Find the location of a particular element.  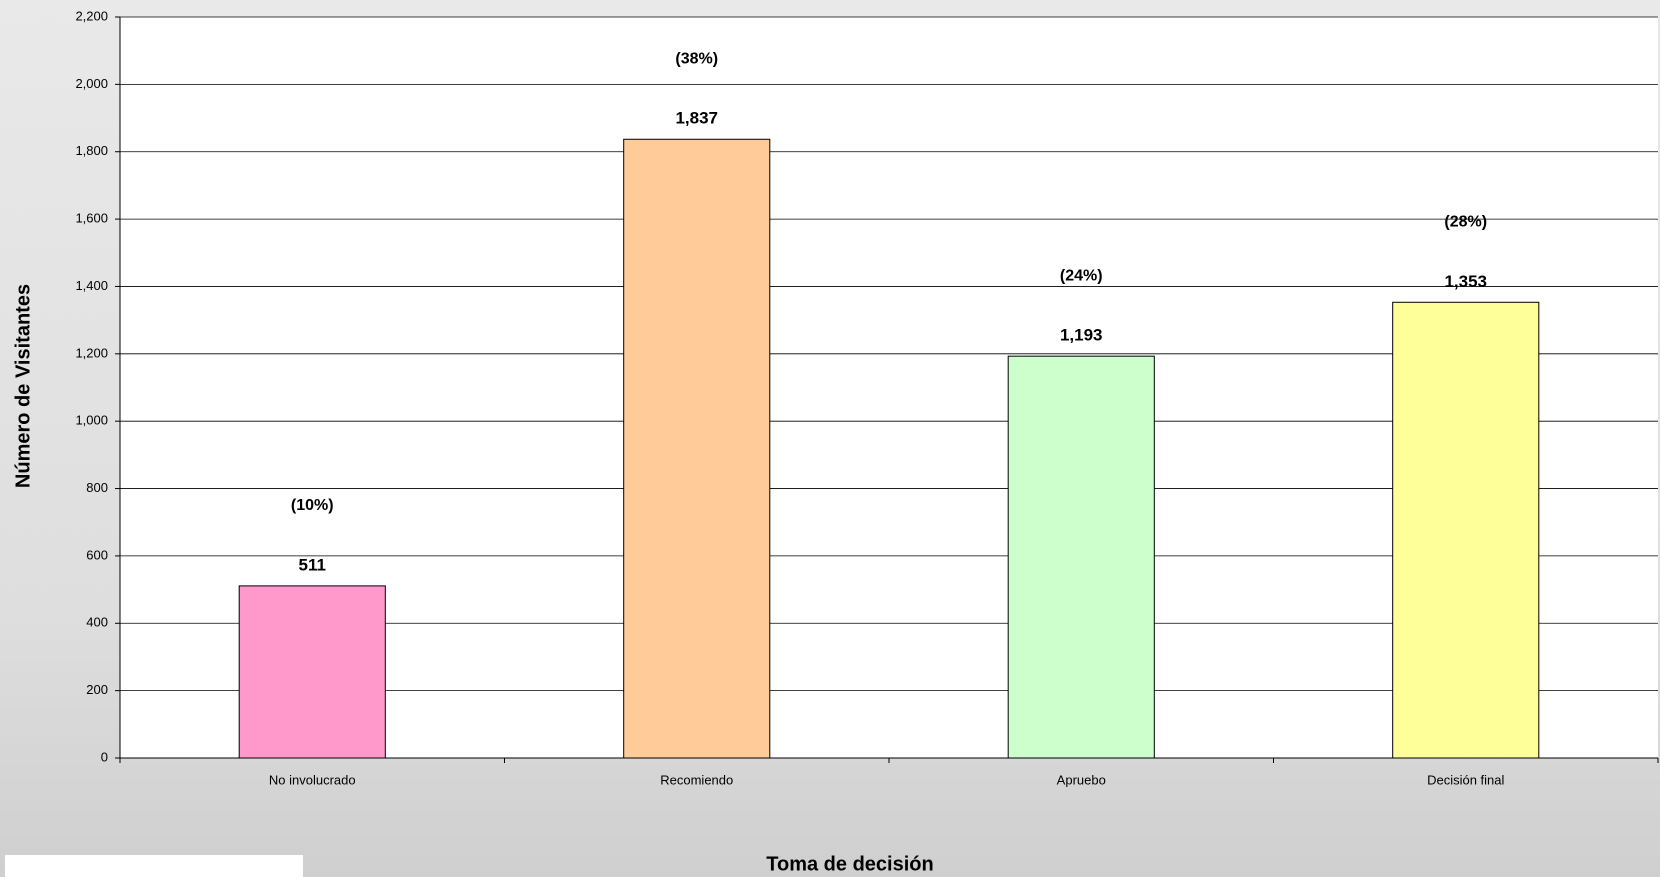

y-tick-label: 0 is located at coordinates (104, 756).